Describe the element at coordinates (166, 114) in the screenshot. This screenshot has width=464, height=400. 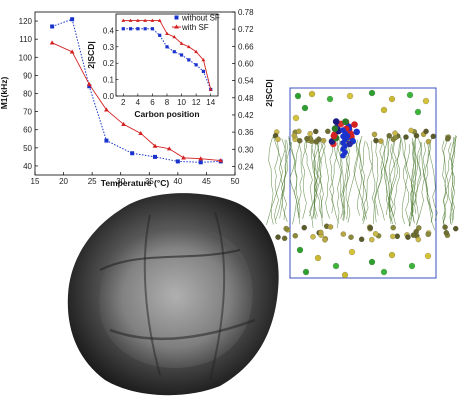
I see `inset-x-axis-label: Carbon position` at that location.